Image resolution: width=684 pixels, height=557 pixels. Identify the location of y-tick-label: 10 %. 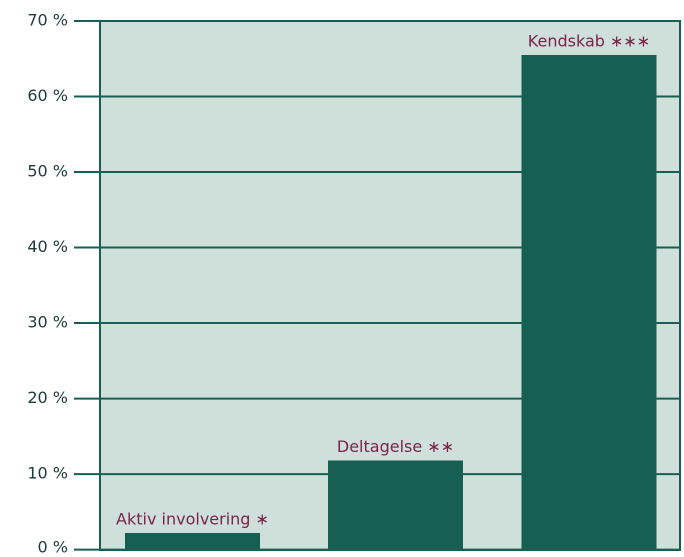
(47, 473).